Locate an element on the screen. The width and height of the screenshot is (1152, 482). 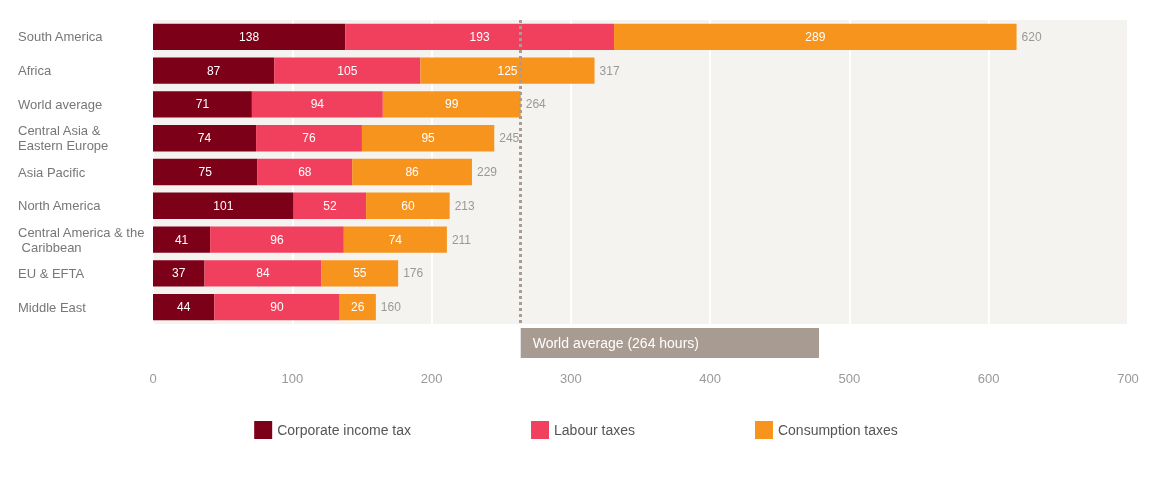
data-label: 87 is located at coordinates (213, 70).